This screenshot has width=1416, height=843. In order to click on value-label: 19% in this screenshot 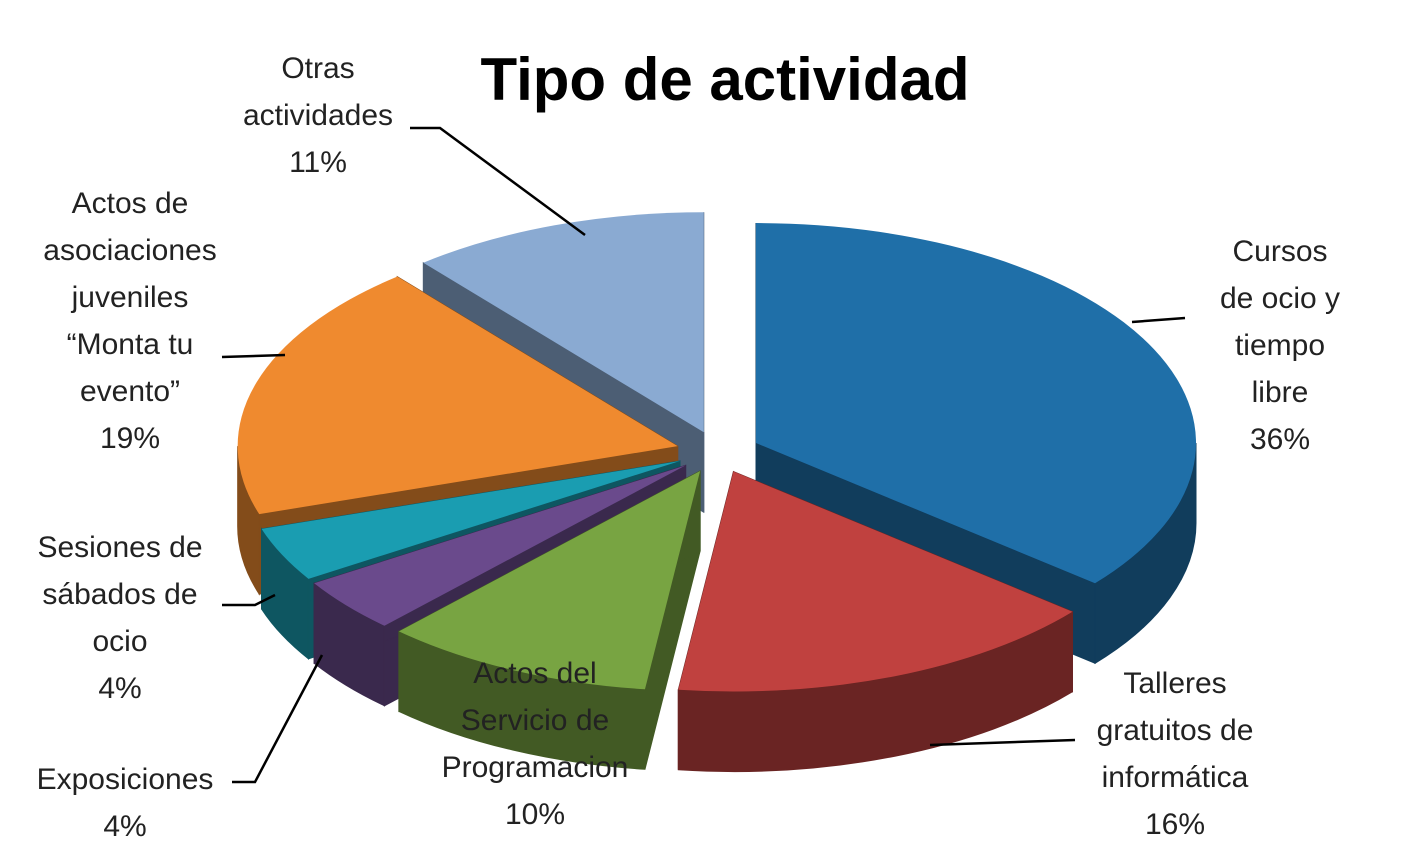, I will do `click(130, 438)`.